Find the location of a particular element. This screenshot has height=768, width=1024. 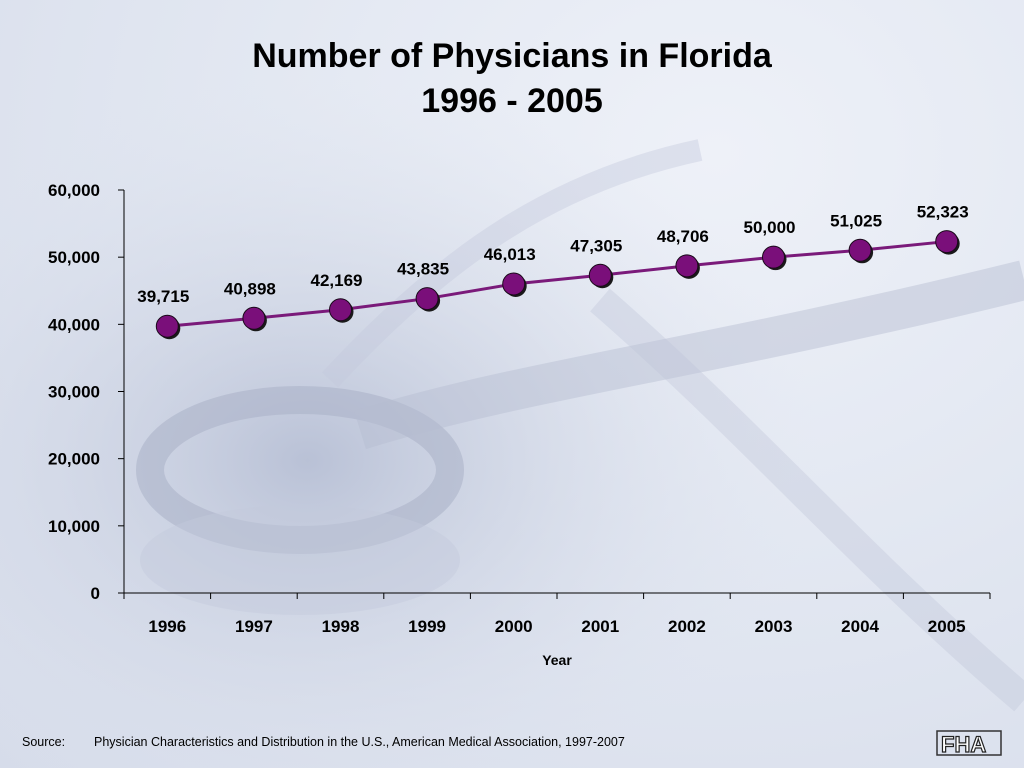

x-tick-label: 2005 is located at coordinates (947, 626).